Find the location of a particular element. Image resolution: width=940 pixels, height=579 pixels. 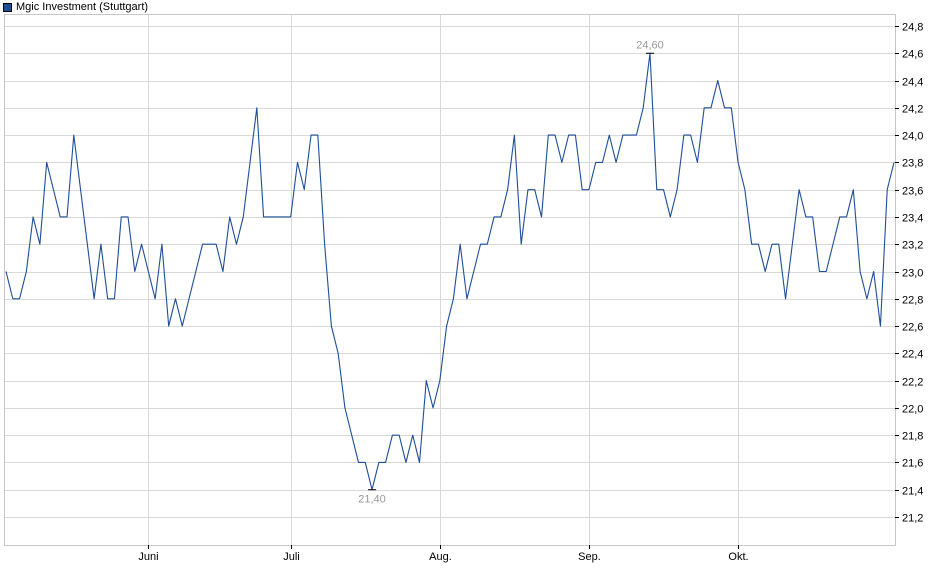

high-label: 24,60 is located at coordinates (650, 45).